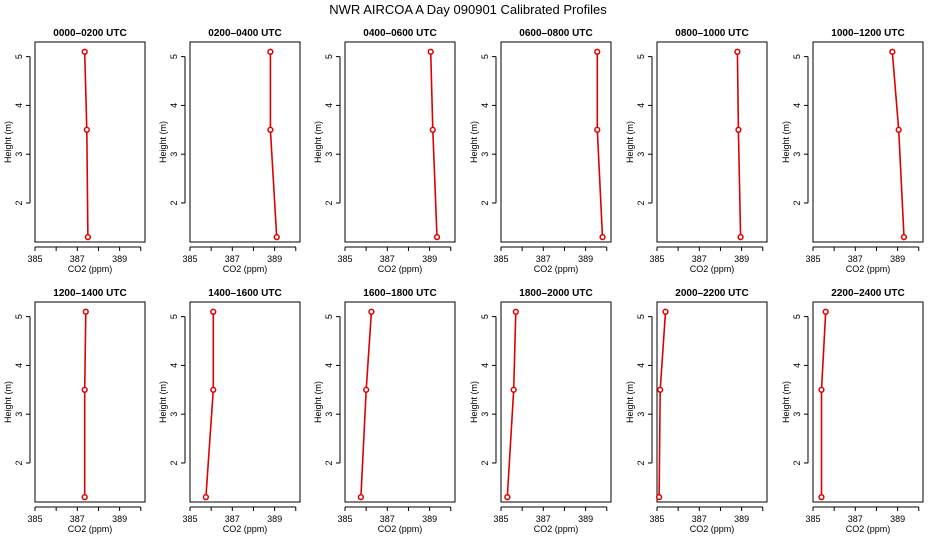 The image size is (936, 540). What do you see at coordinates (399, 293) in the screenshot?
I see `panel-title: 1600–1800 UTC` at bounding box center [399, 293].